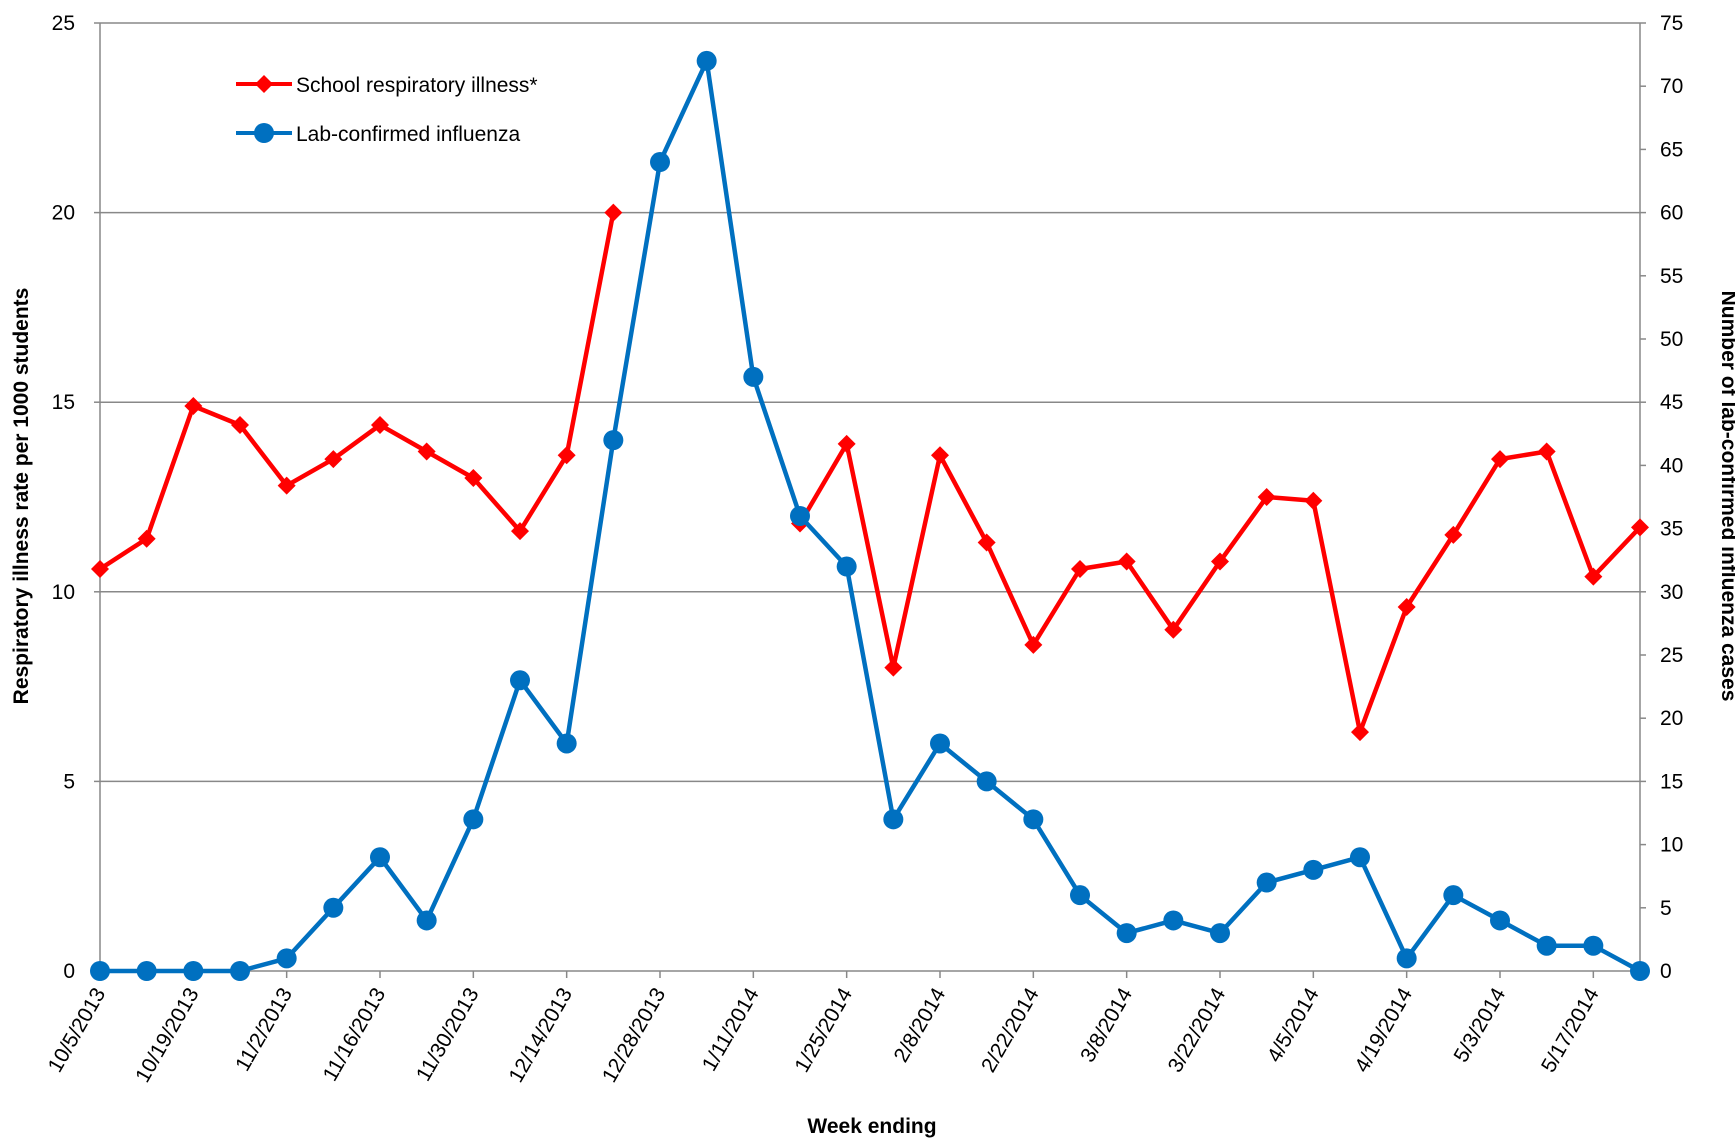 Image resolution: width=1735 pixels, height=1139 pixels. Describe the element at coordinates (1671, 213) in the screenshot. I see `y2-tick-label: 60` at that location.